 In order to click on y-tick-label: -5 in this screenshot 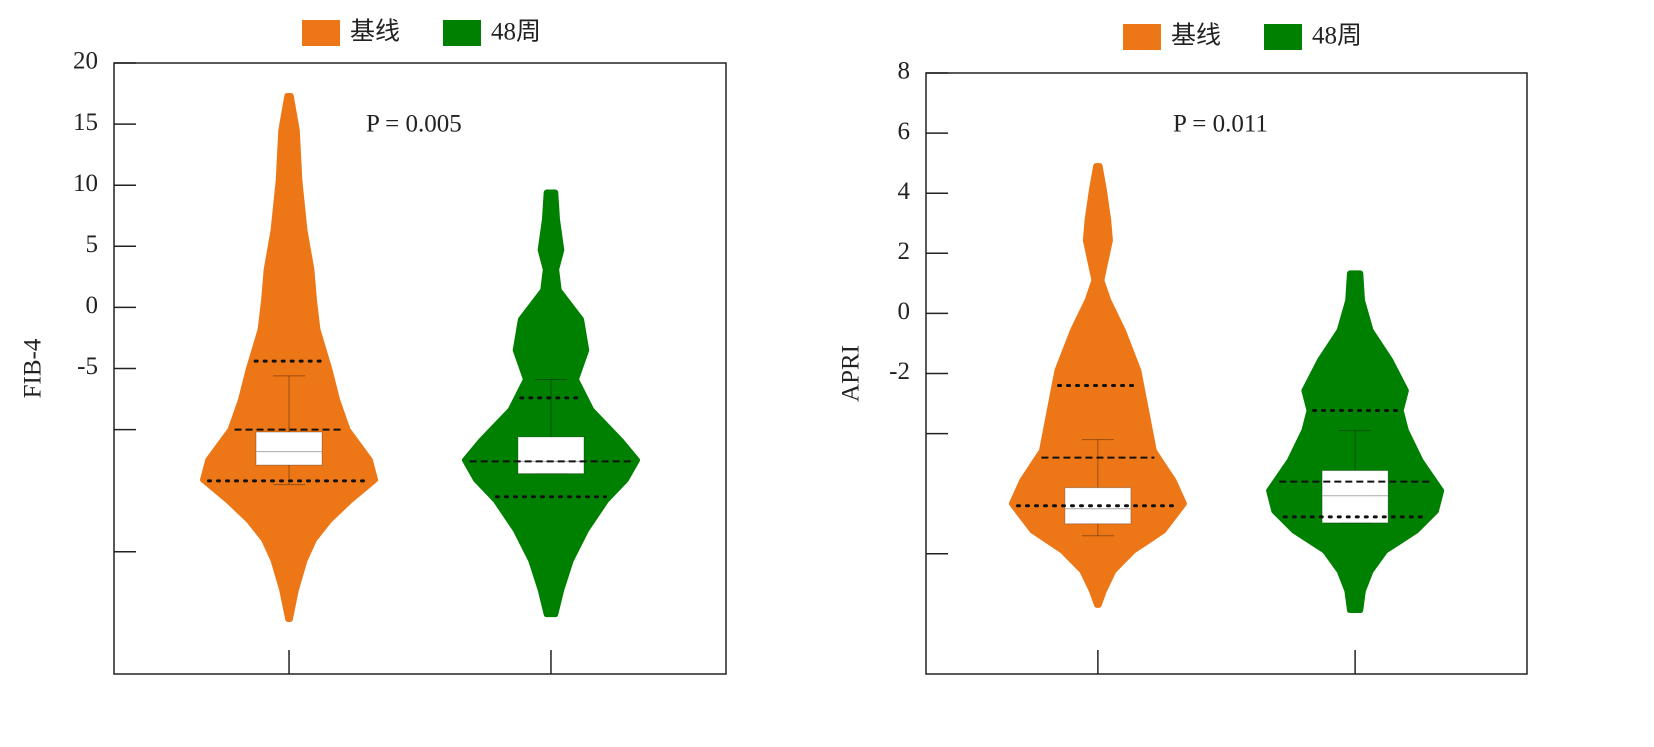, I will do `click(87, 366)`.